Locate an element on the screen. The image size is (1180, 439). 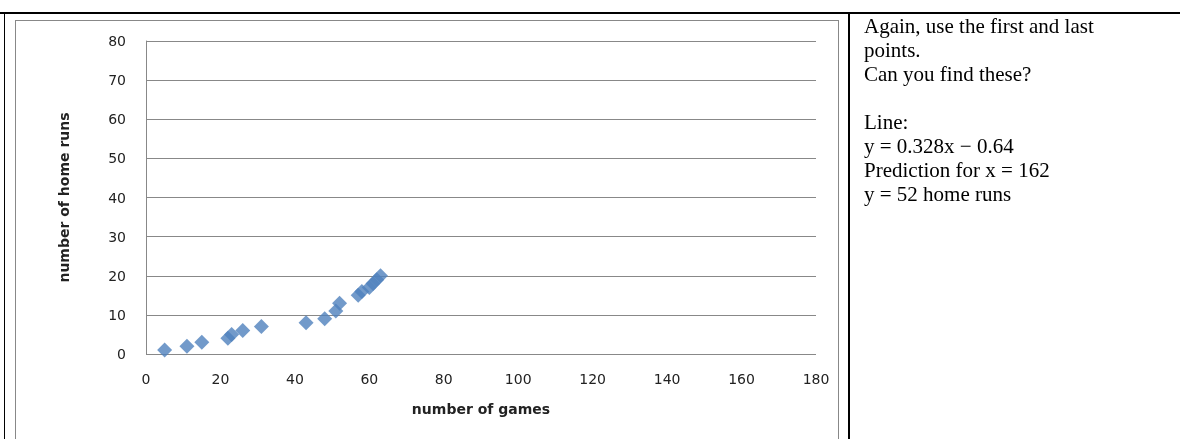
text: Again, use the first and last points. is located at coordinates (979, 38).